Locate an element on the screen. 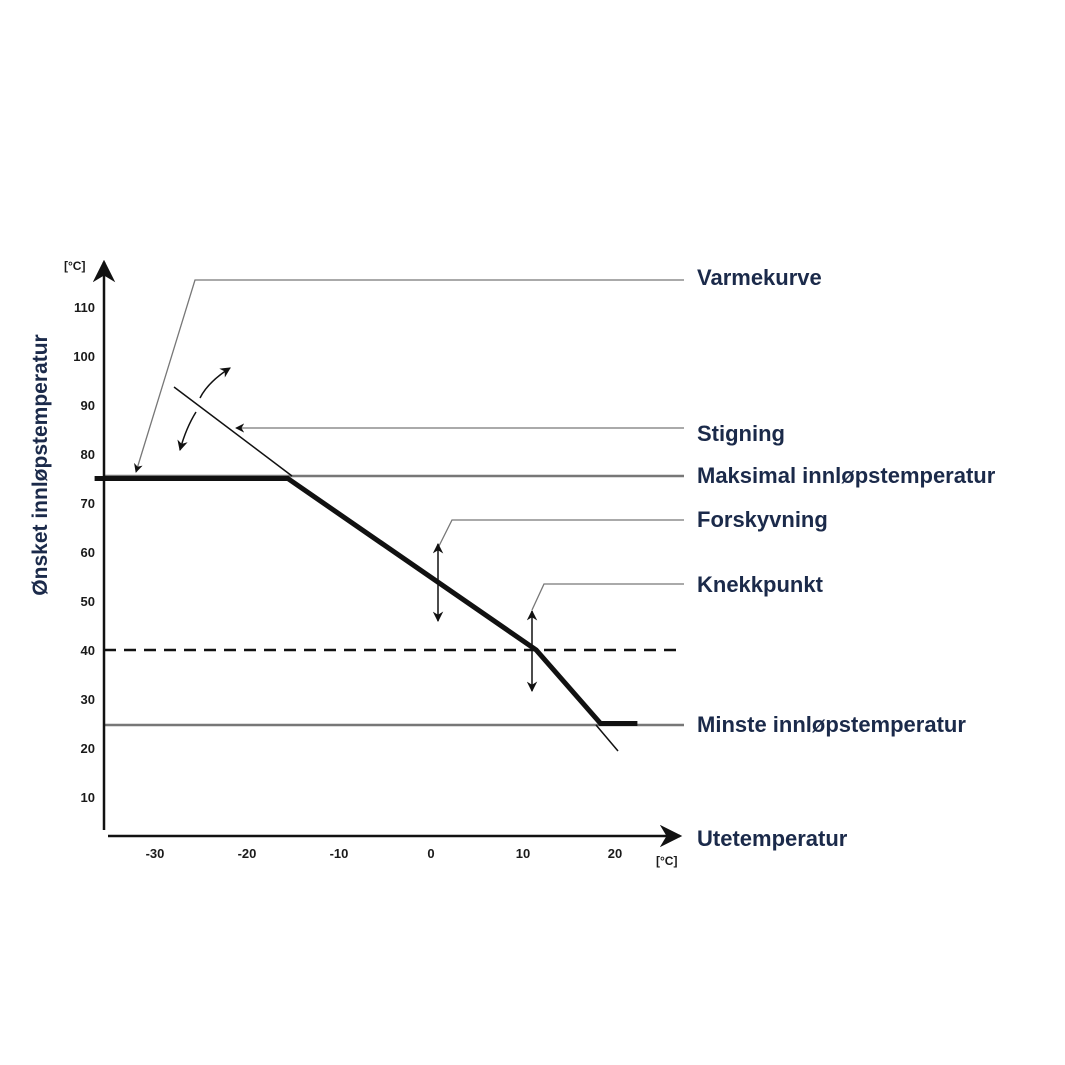 This screenshot has width=1065, height=1065. y-ticks: 10 20 30 40 50 60 70 80 90 100 110 is located at coordinates (84, 552).